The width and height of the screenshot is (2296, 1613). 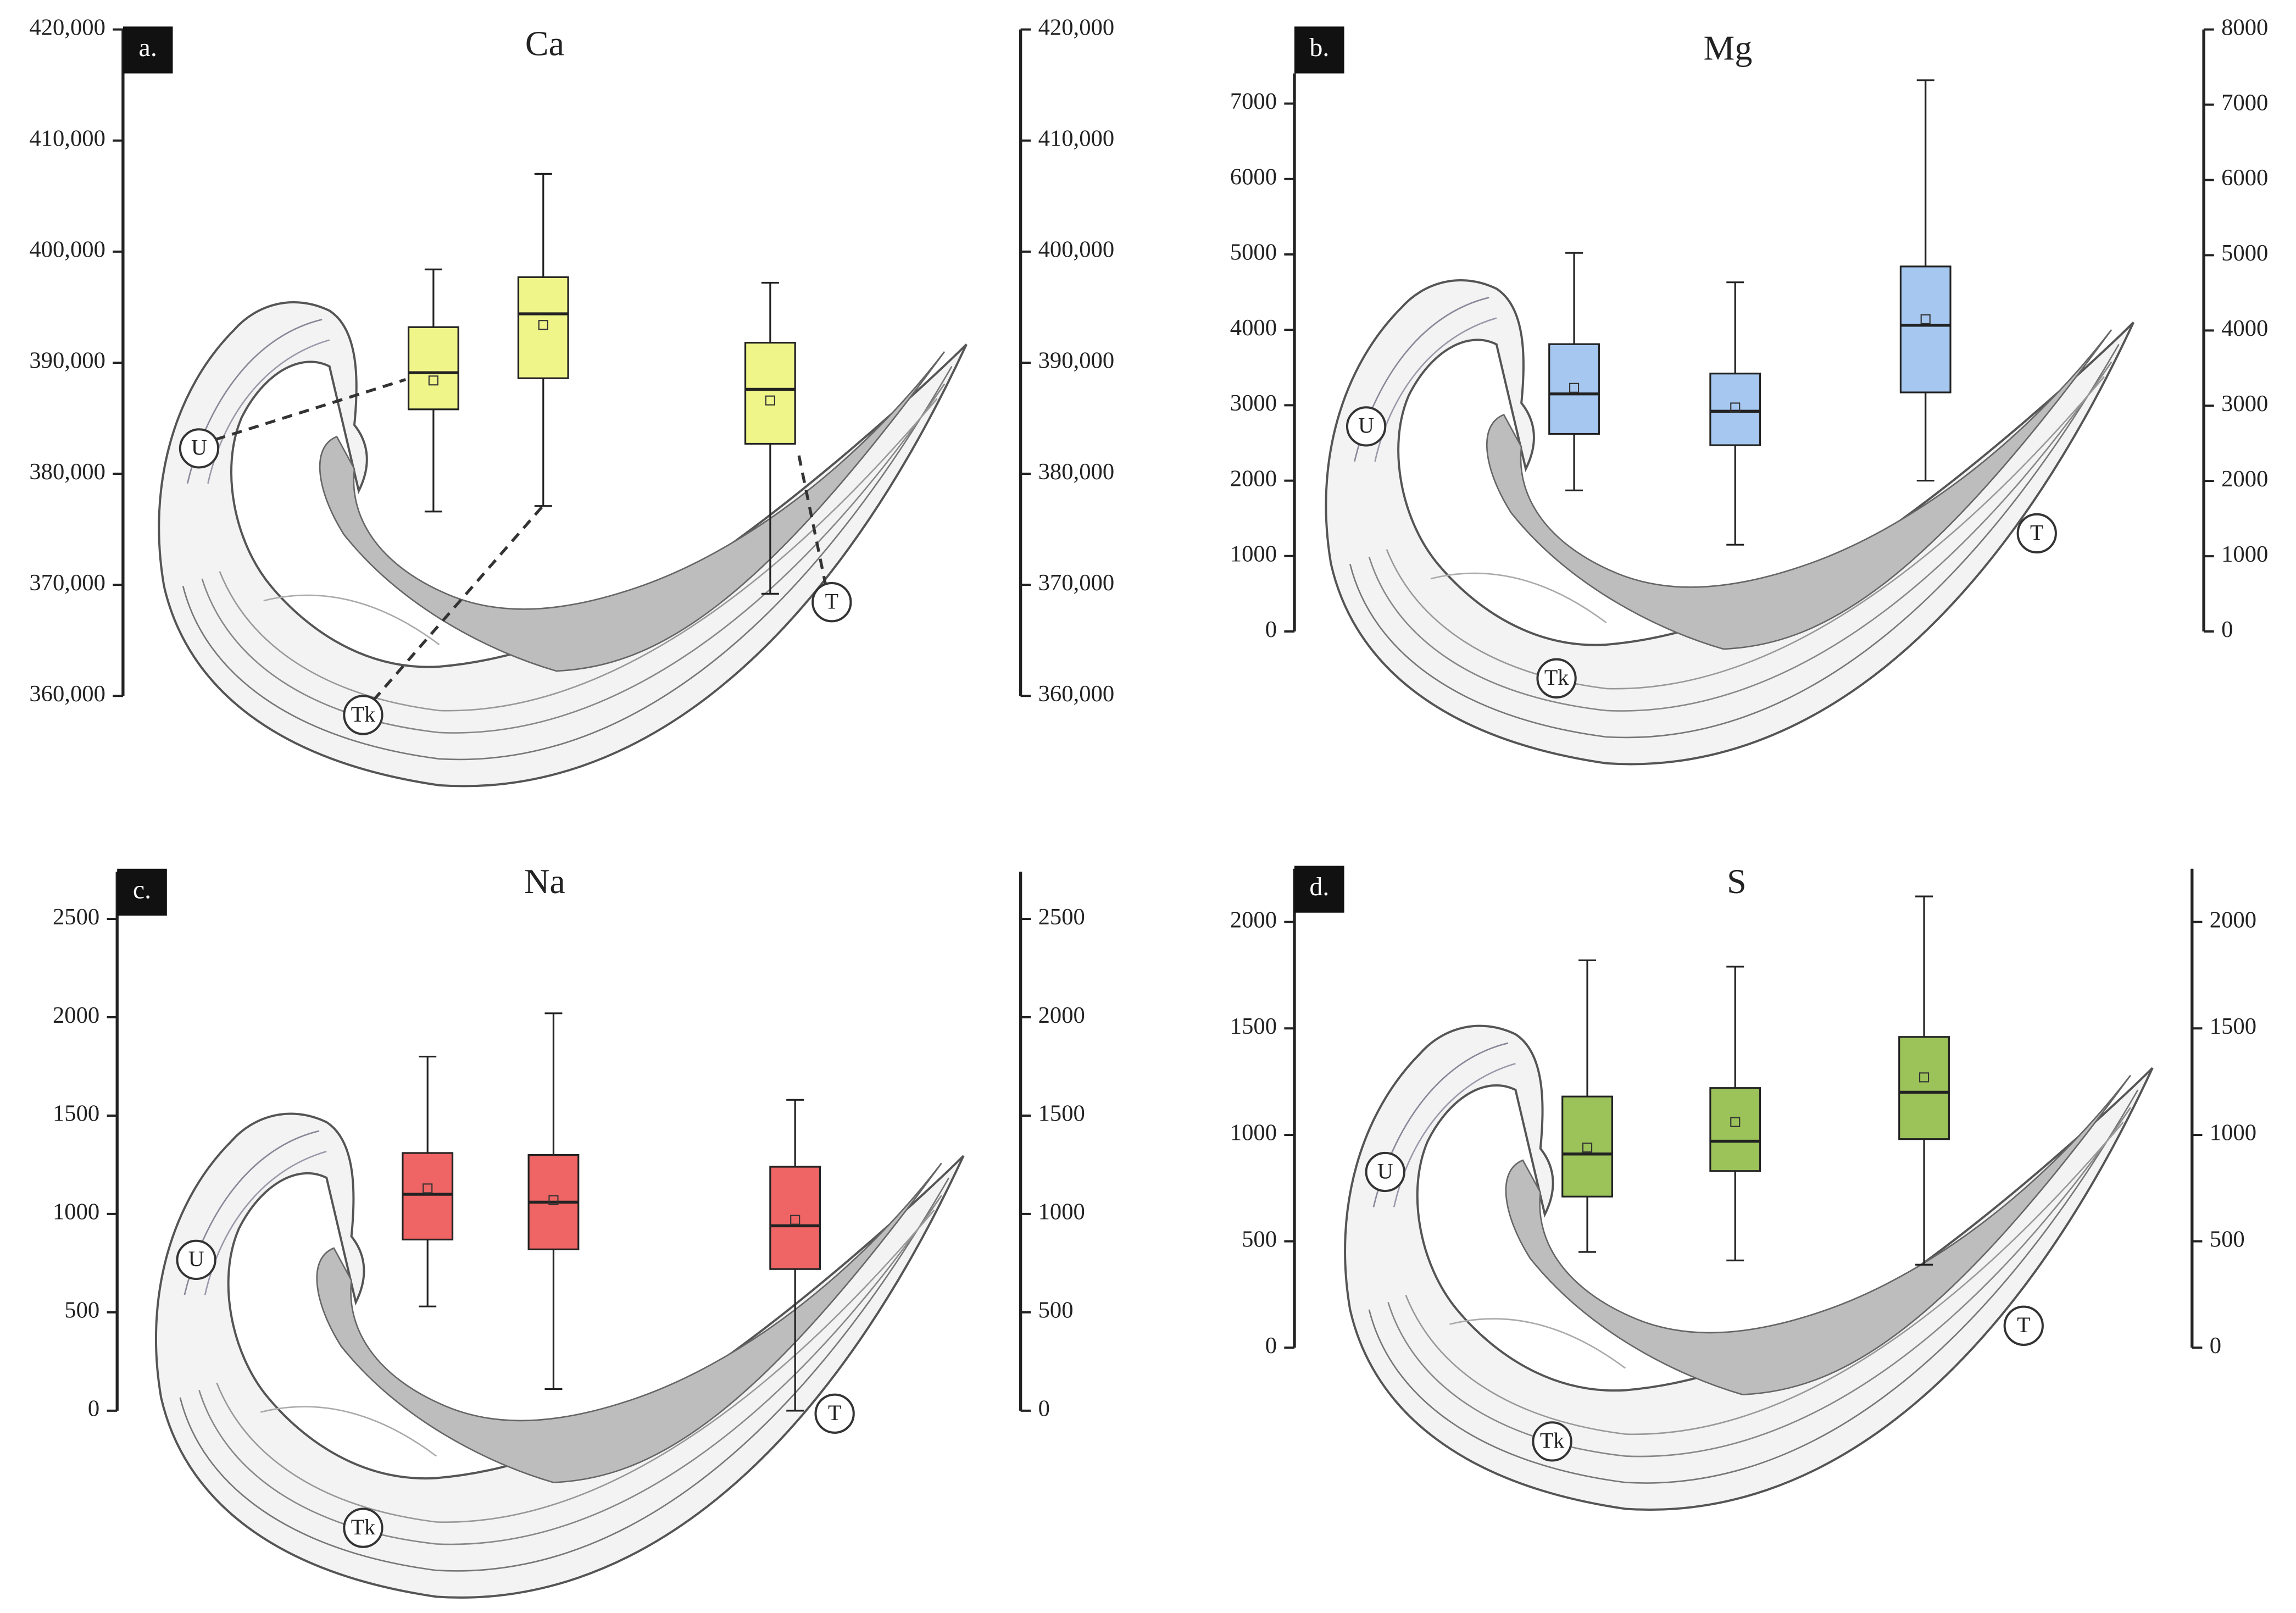 What do you see at coordinates (67, 583) in the screenshot?
I see `y-tick-label: 370,000` at bounding box center [67, 583].